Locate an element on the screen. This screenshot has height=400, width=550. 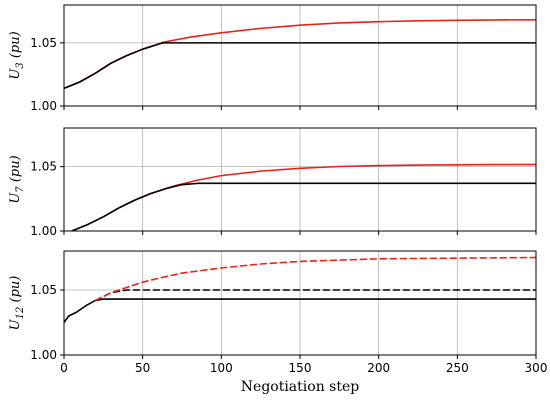
x-tick-label: 50 is located at coordinates (142, 368).